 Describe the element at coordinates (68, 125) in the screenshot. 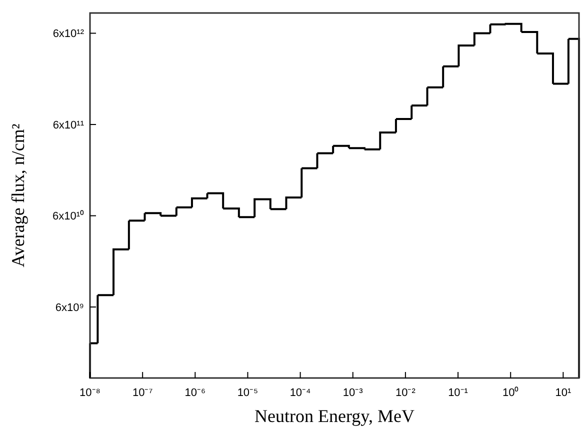

I see `y-tick-label: 6x10¹¹` at that location.